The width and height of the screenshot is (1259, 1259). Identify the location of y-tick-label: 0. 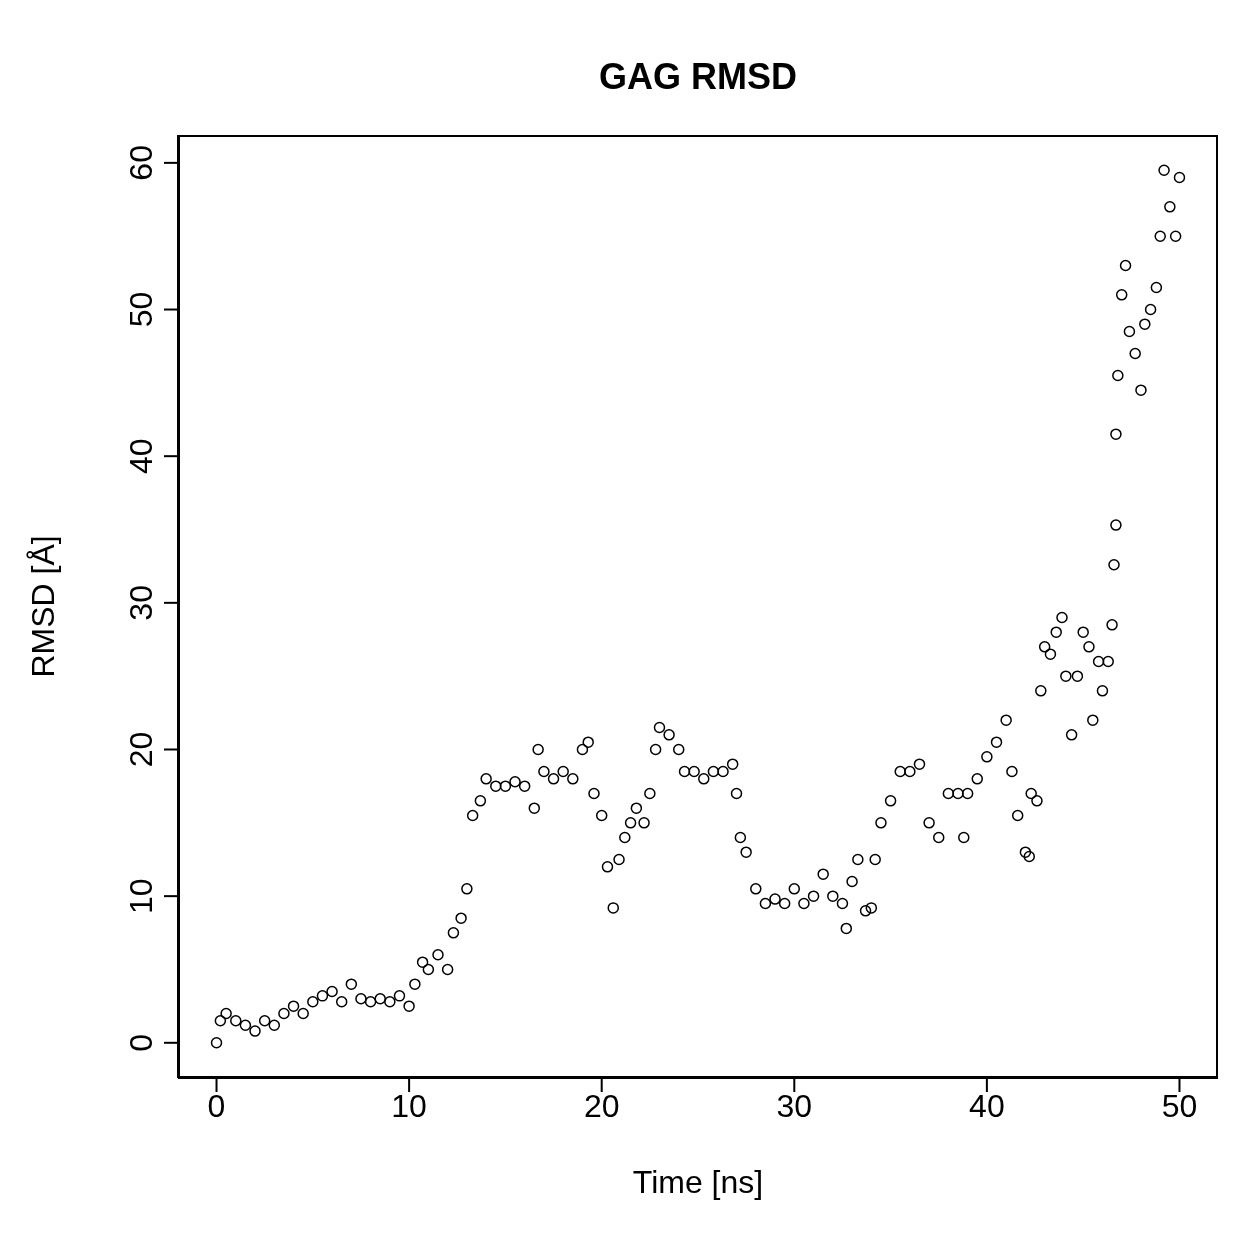
(141, 1042).